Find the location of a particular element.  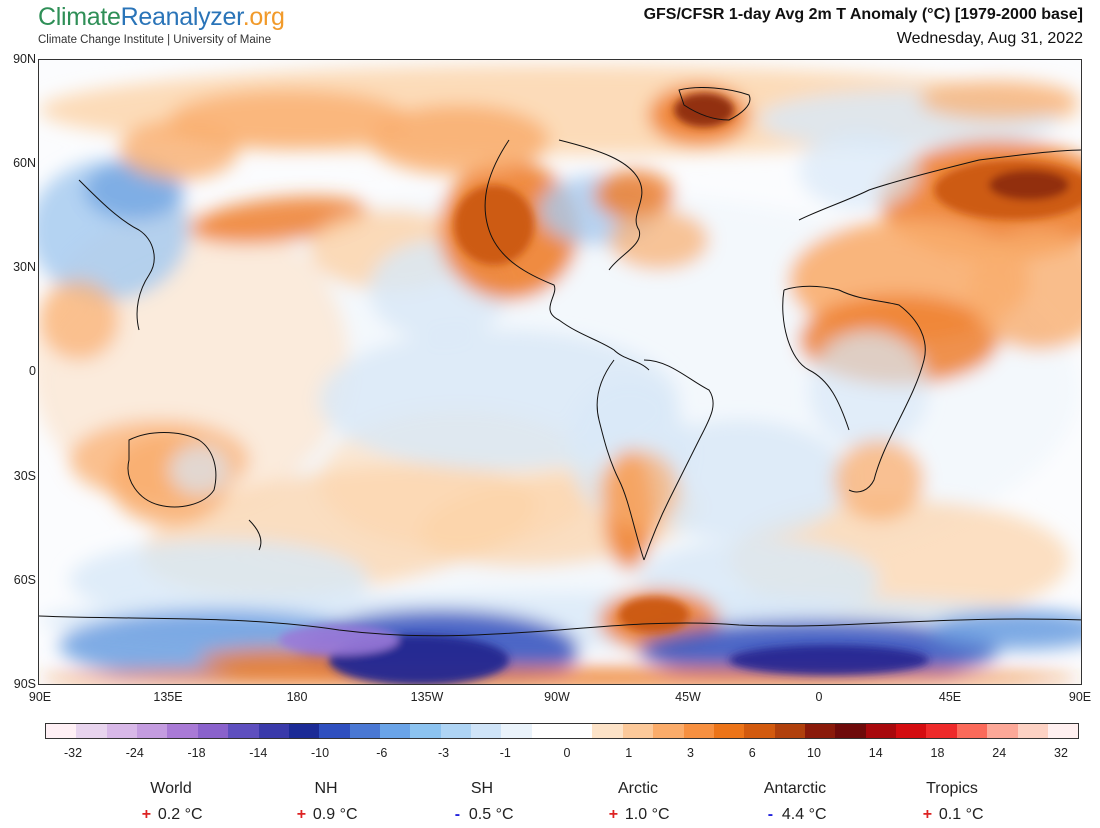

stat-number: 0.9 °C is located at coordinates (333, 814).